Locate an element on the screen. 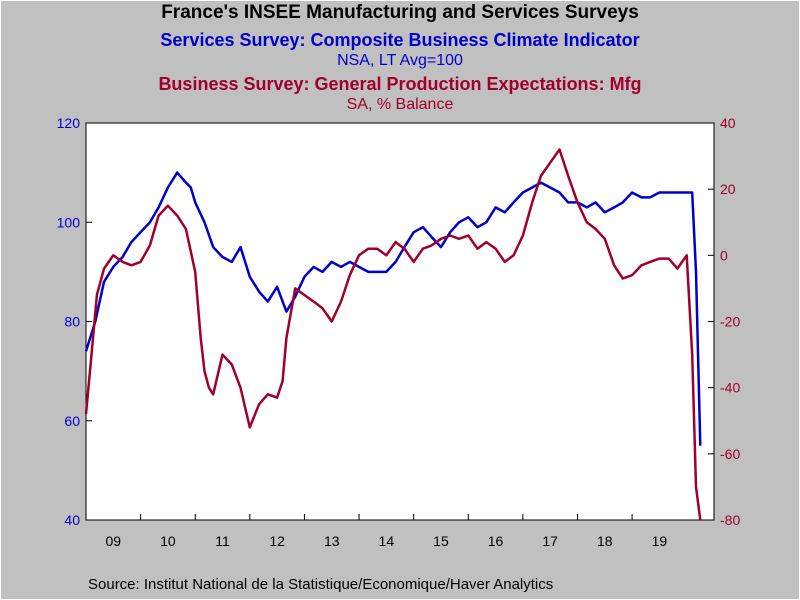 This screenshot has width=800, height=600. x-axis-tick-label: 17 is located at coordinates (550, 541).